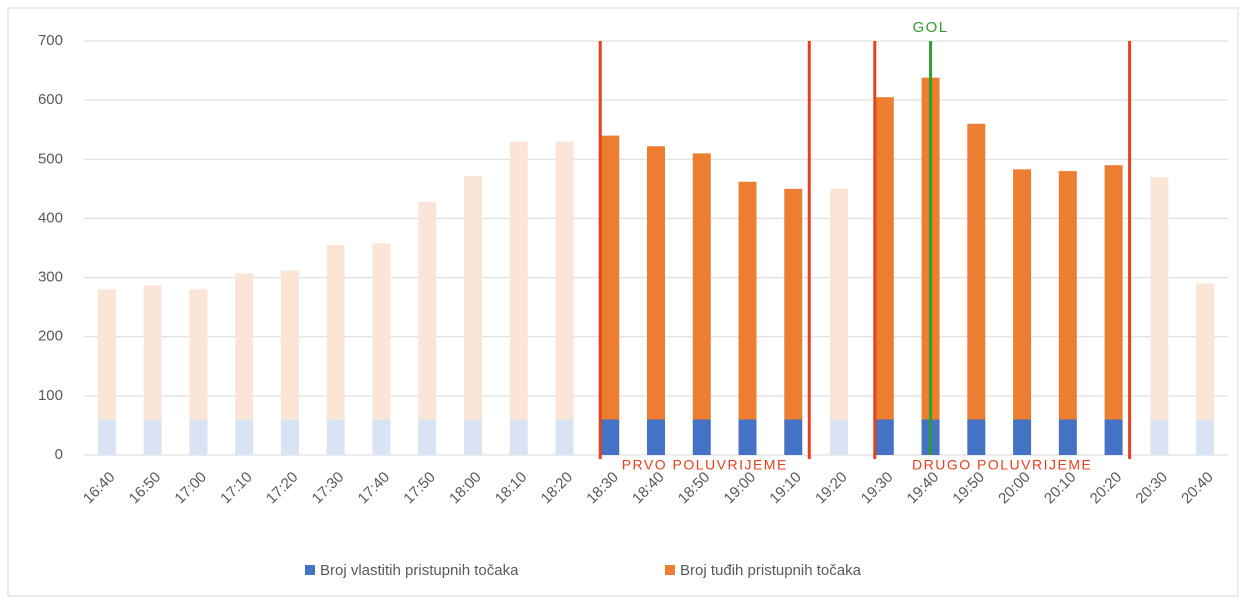  I want to click on legend-label: Broj vlastitih pristupnih točaka, so click(419, 570).